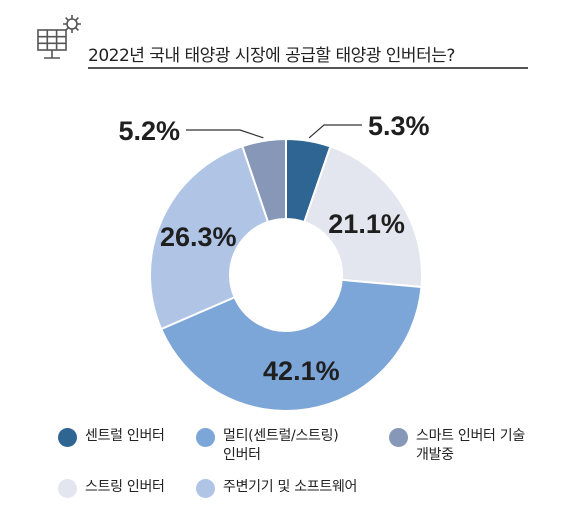  Describe the element at coordinates (308, 68) in the screenshot. I see `title-underline` at that location.